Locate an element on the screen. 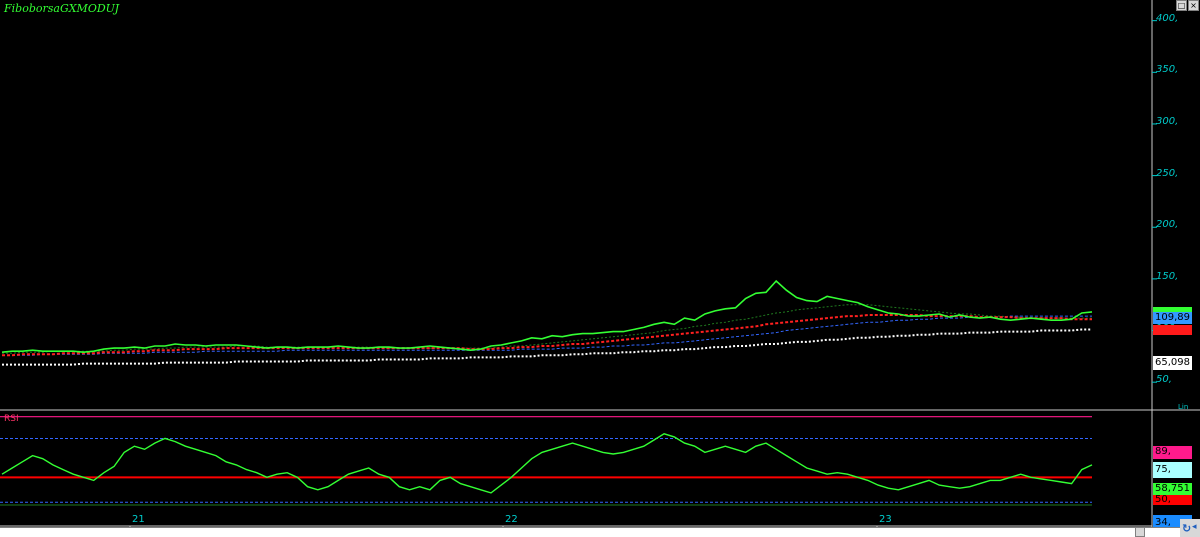 The image size is (1200, 537). scale-mode-label: Lin is located at coordinates (1183, 407).